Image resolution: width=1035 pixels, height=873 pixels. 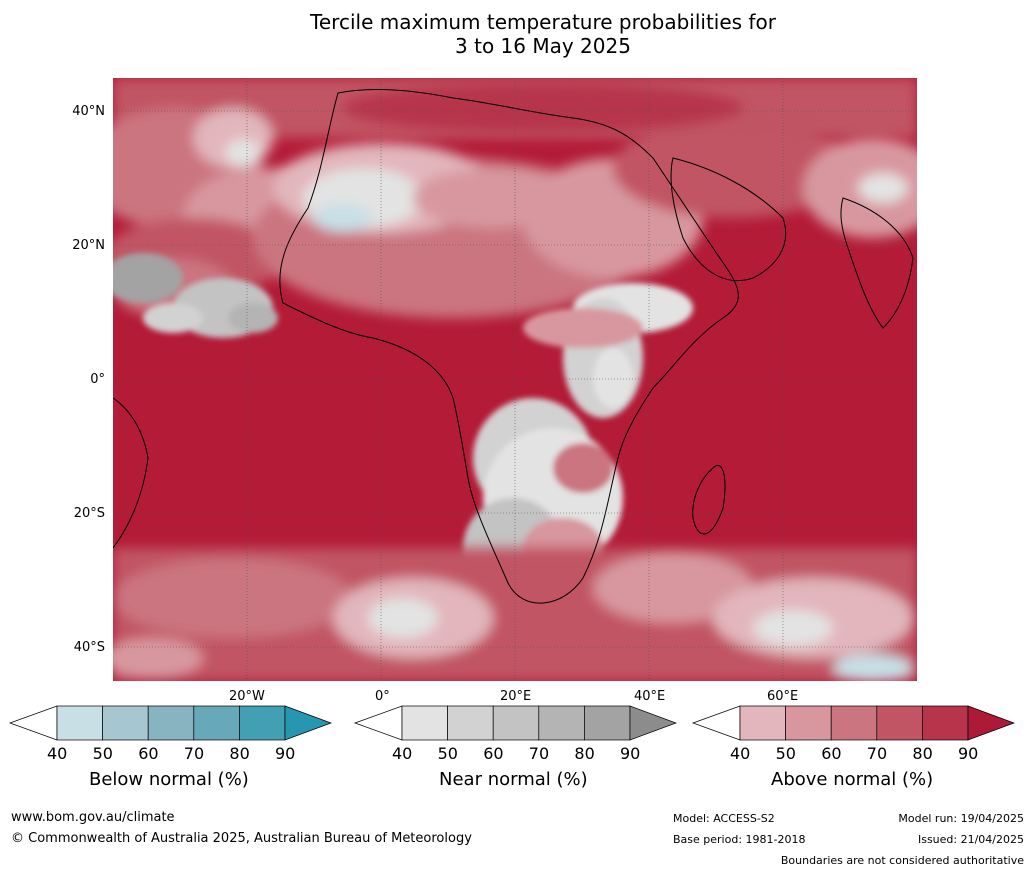 I want to click on colorbars, so click(x=512, y=723).